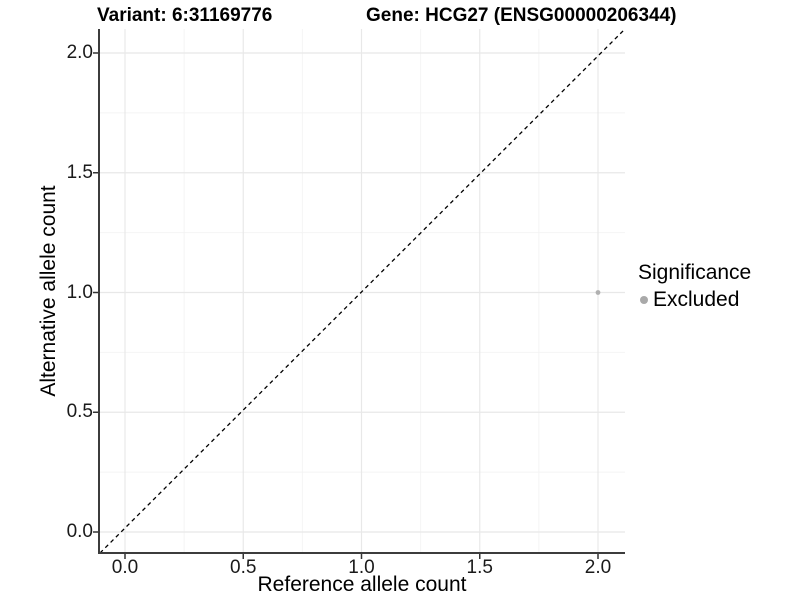  Describe the element at coordinates (695, 272) in the screenshot. I see `legend-title: Significance` at that location.